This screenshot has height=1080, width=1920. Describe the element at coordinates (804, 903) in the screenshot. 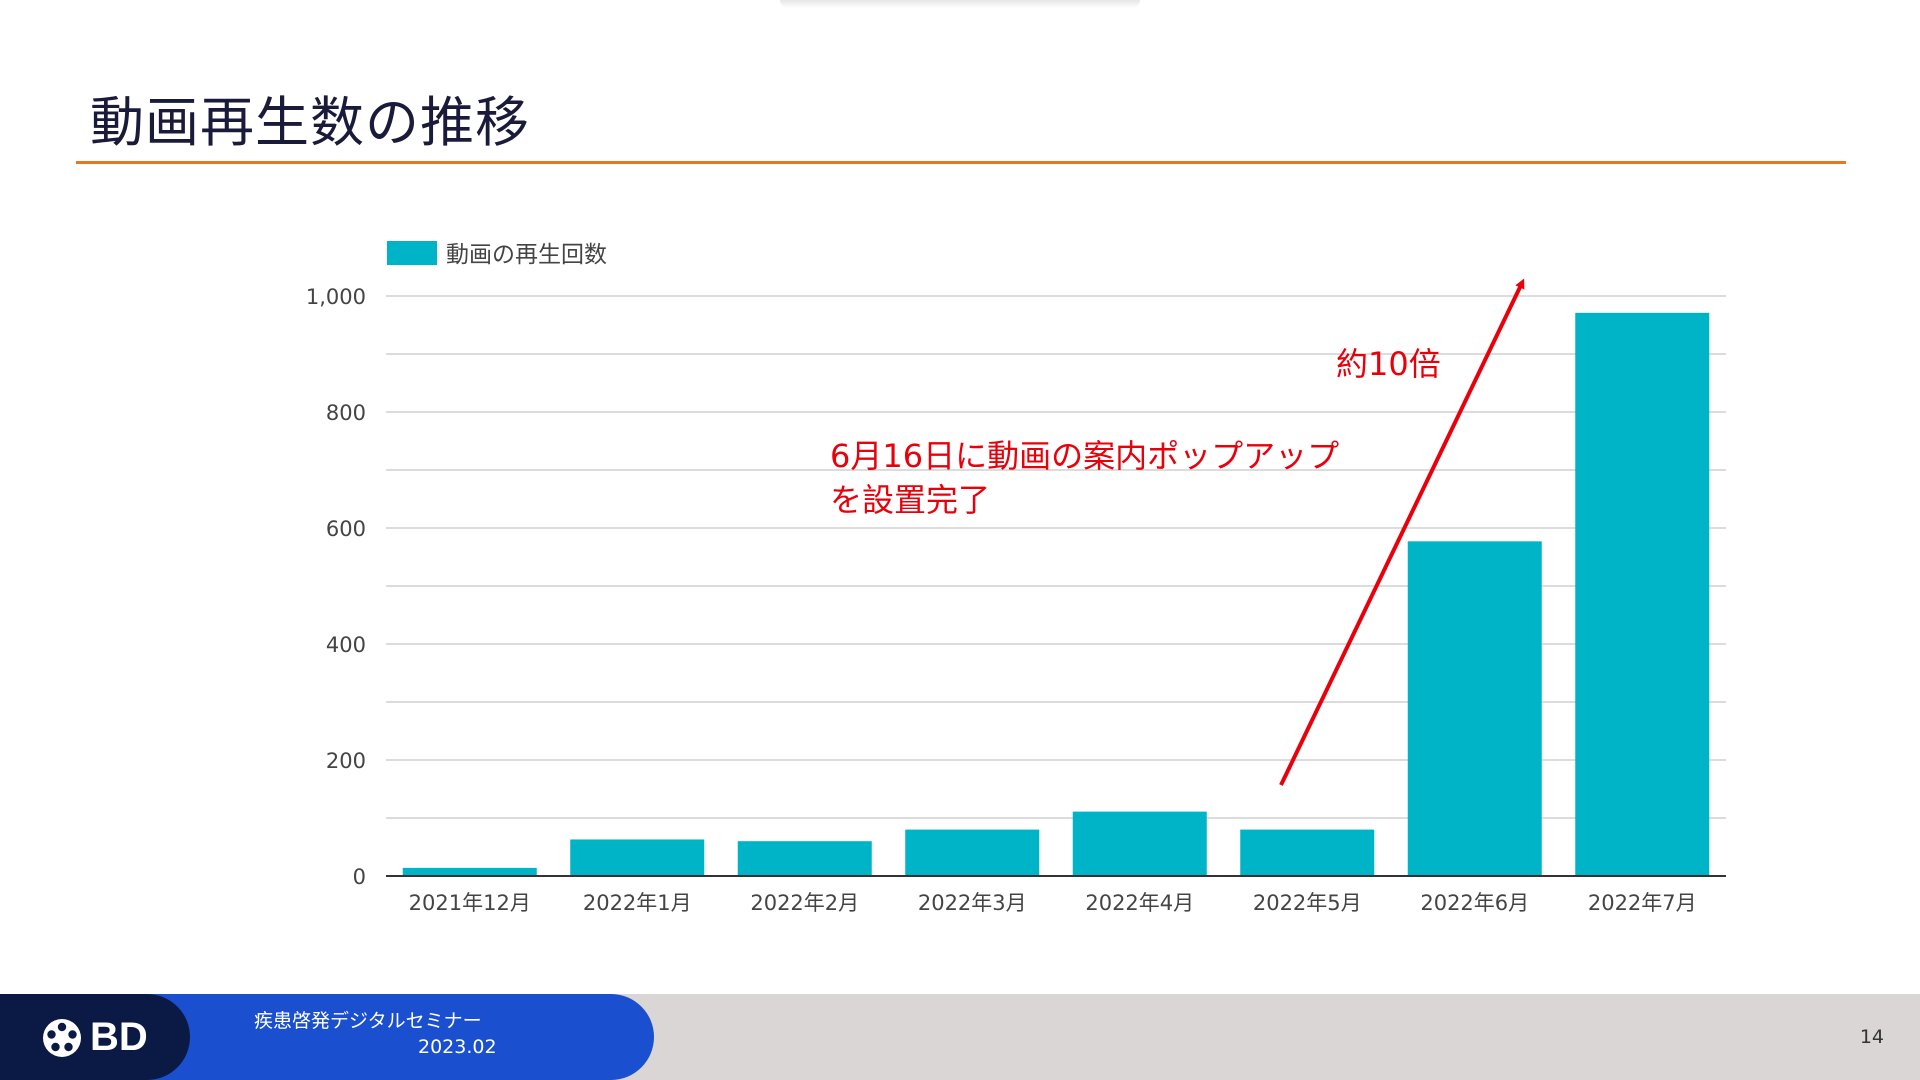

I see `x-tick-label: 2022年2月` at that location.